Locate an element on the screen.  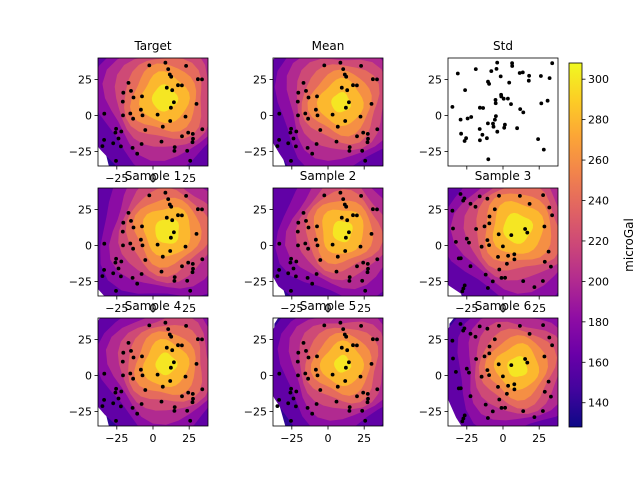
xtick-label: 25 is located at coordinates (364, 308).